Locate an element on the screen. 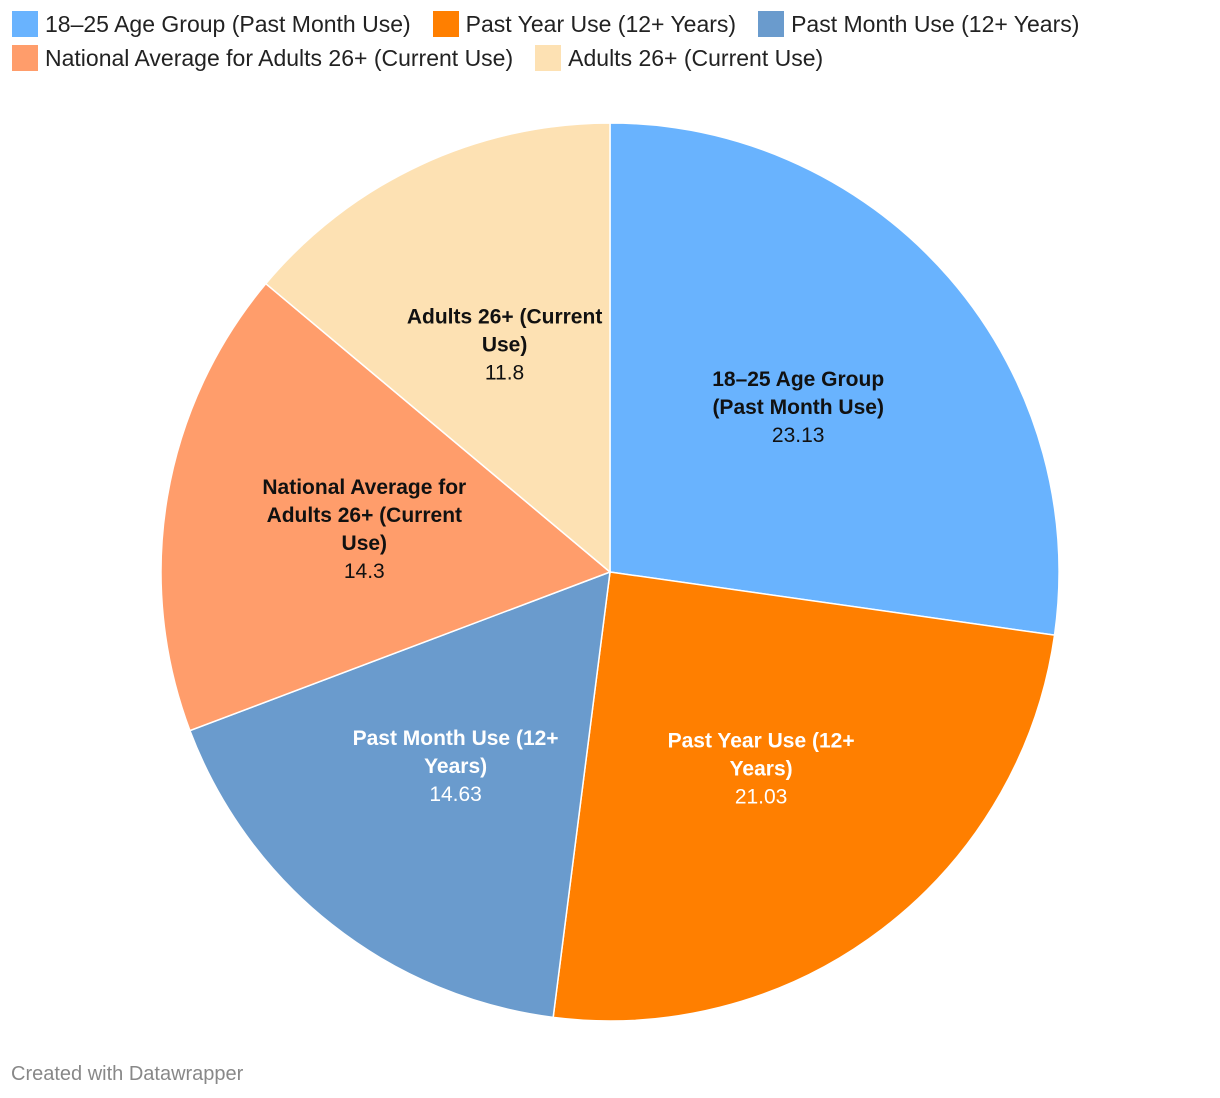 The height and width of the screenshot is (1098, 1220). legend-item: Past Year Use (12+ Years) is located at coordinates (584, 24).